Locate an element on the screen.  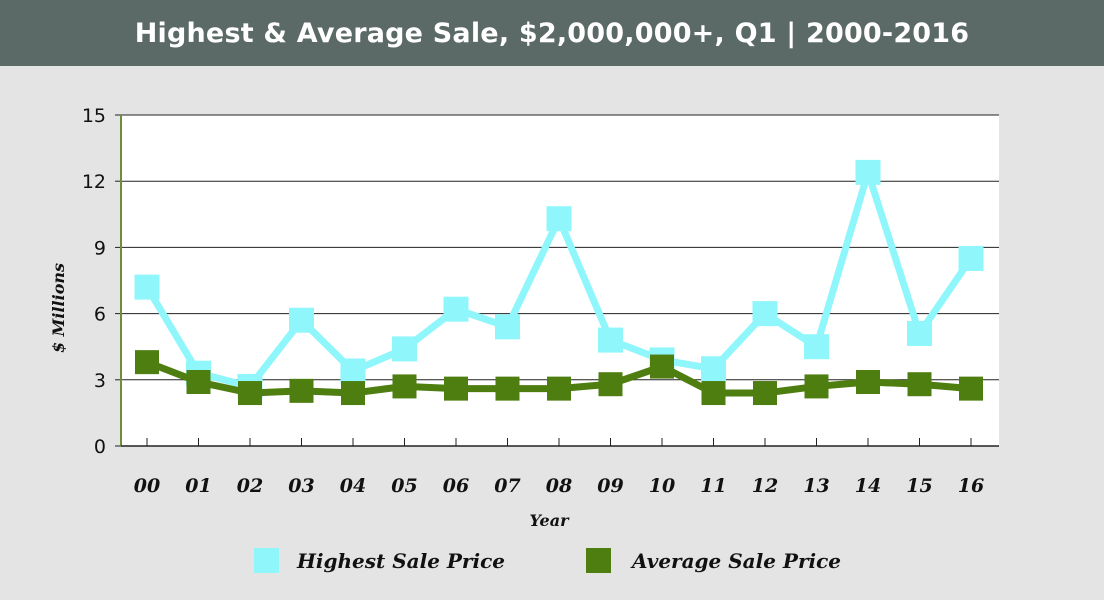
x-tick-label: 05 is located at coordinates (404, 486).